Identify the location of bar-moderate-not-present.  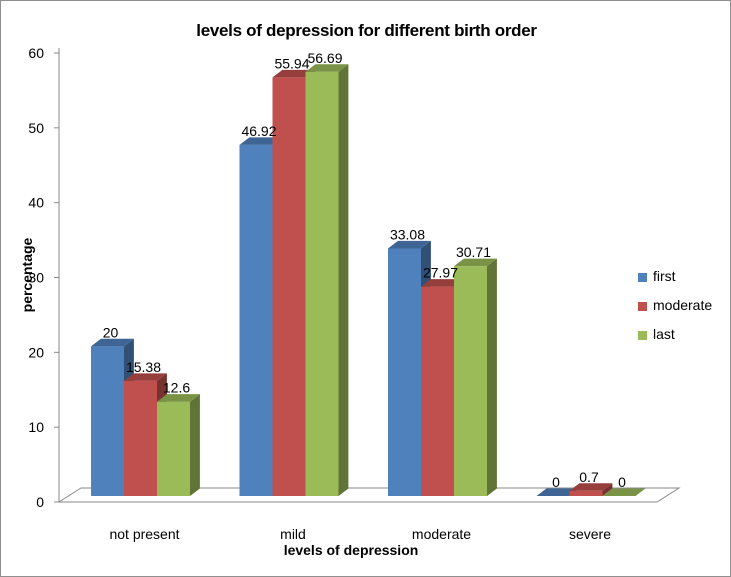
(140, 438).